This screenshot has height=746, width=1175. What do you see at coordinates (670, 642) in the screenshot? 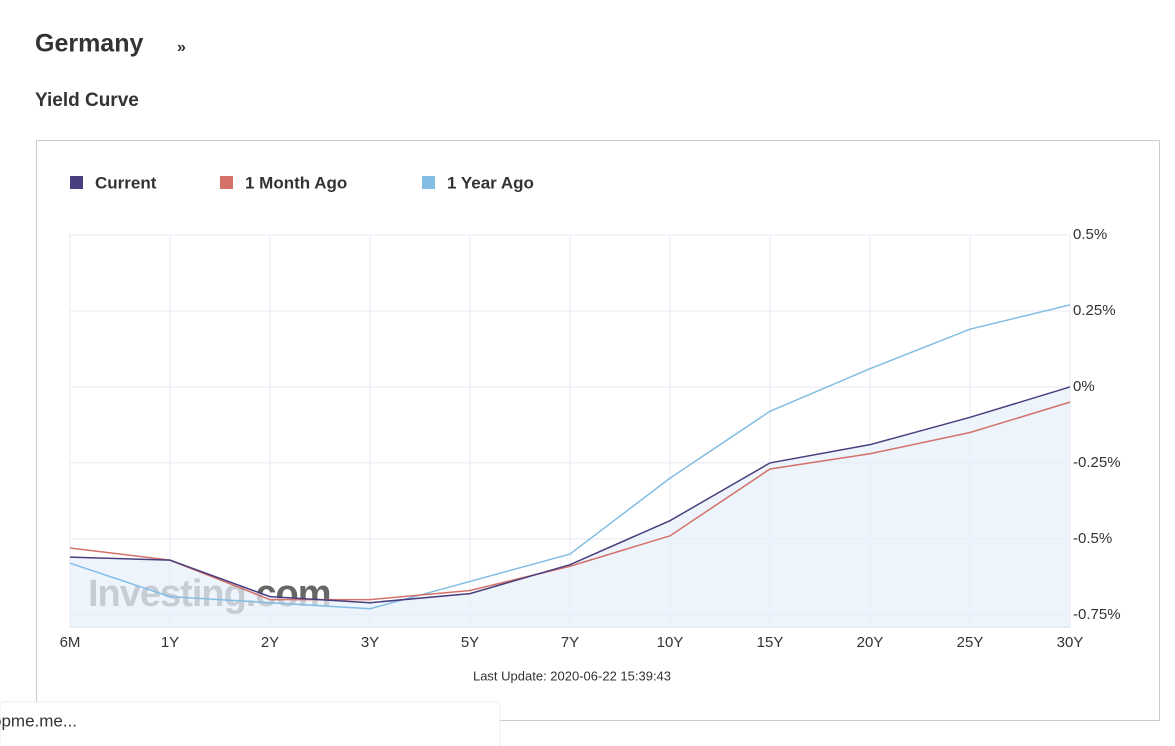
I see `x-tick-label: 10Y` at bounding box center [670, 642].